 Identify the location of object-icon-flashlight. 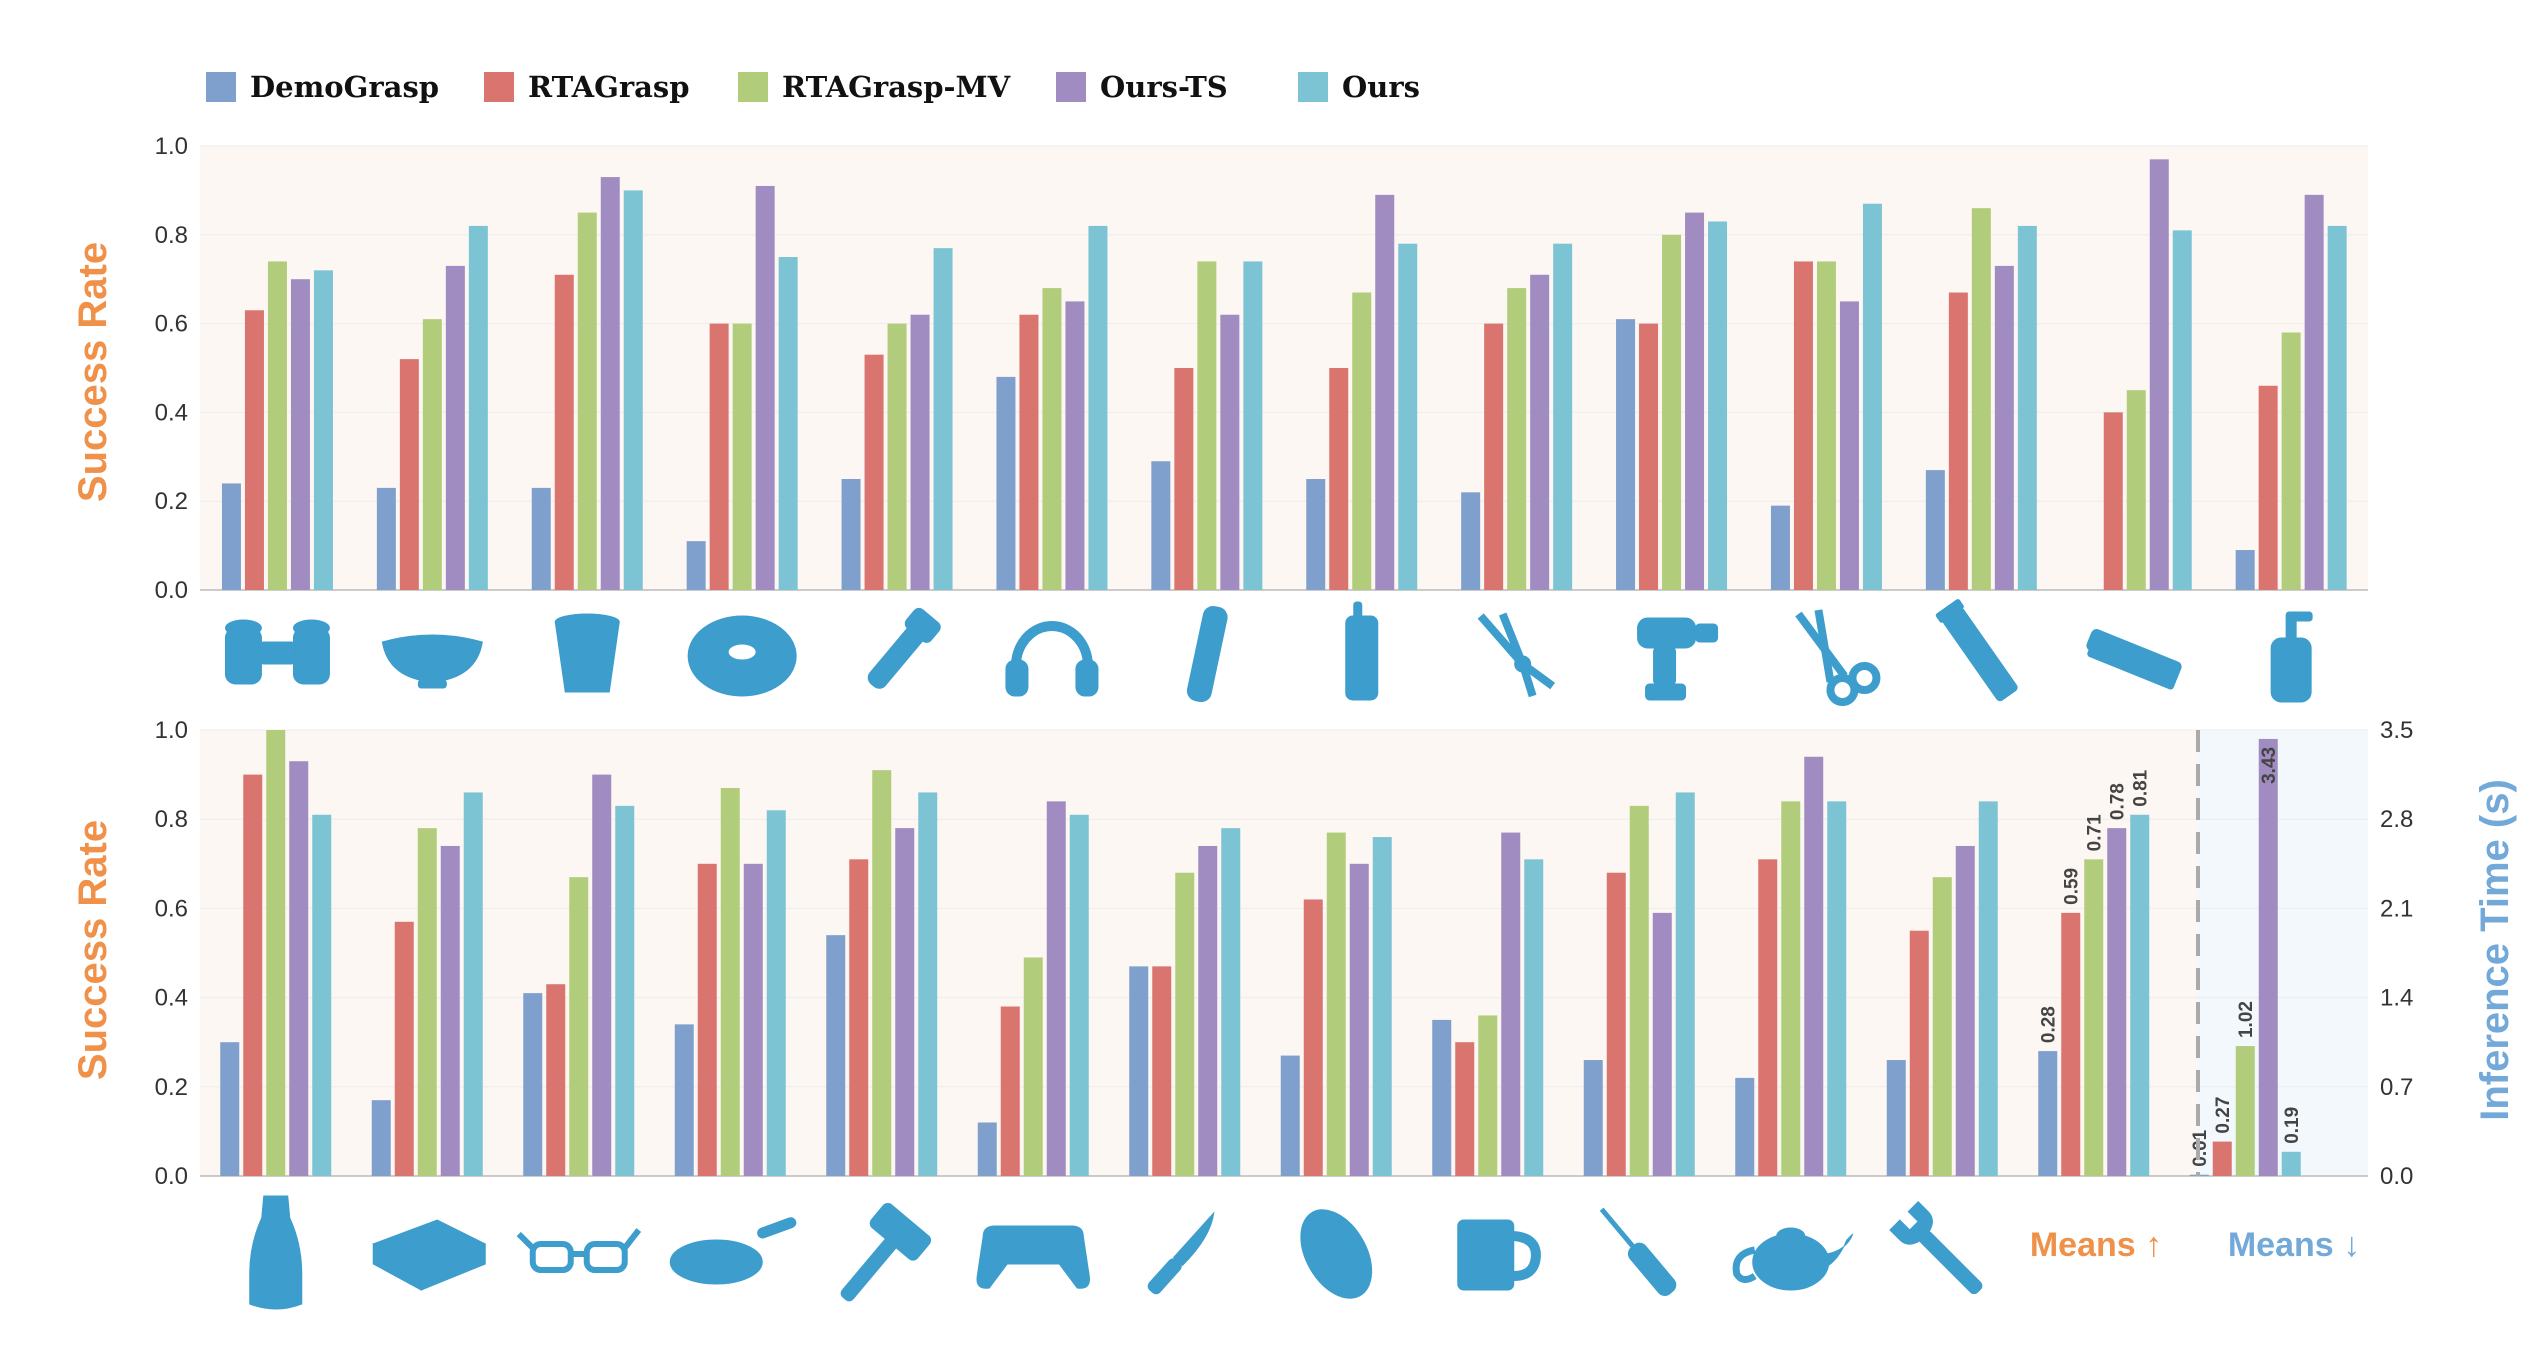
(901, 650).